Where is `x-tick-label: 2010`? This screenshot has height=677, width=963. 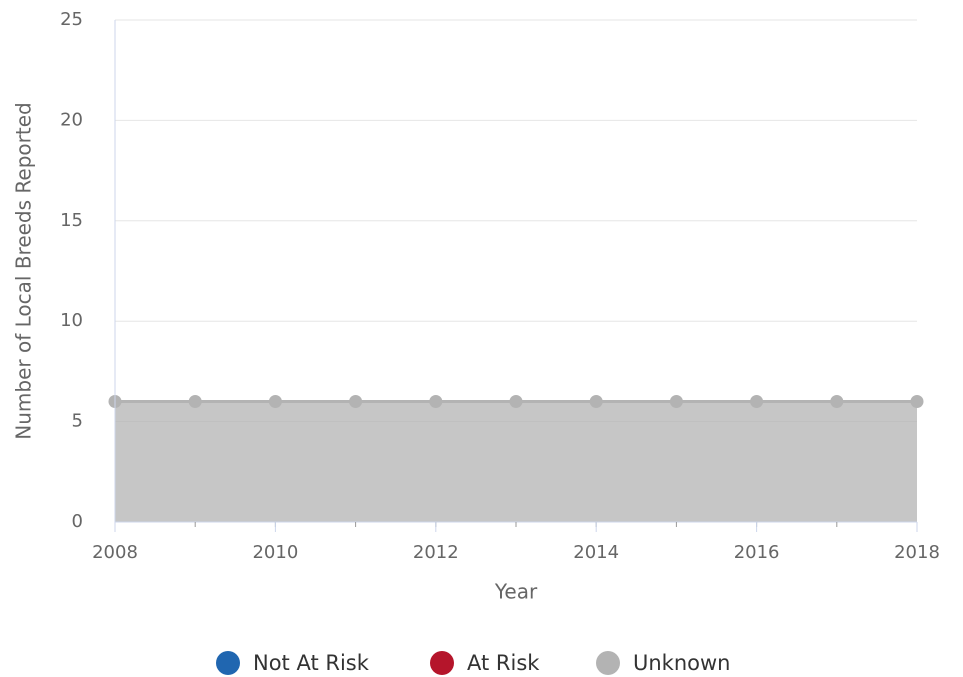
x-tick-label: 2010 is located at coordinates (275, 552).